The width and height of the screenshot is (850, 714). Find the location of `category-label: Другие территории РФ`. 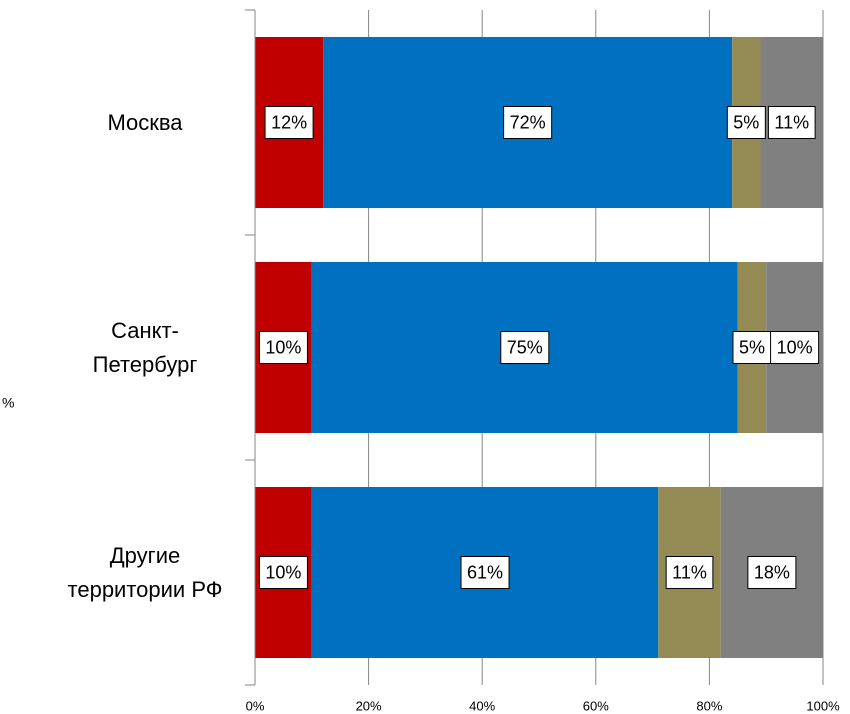

category-label: Другие территории РФ is located at coordinates (145, 572).